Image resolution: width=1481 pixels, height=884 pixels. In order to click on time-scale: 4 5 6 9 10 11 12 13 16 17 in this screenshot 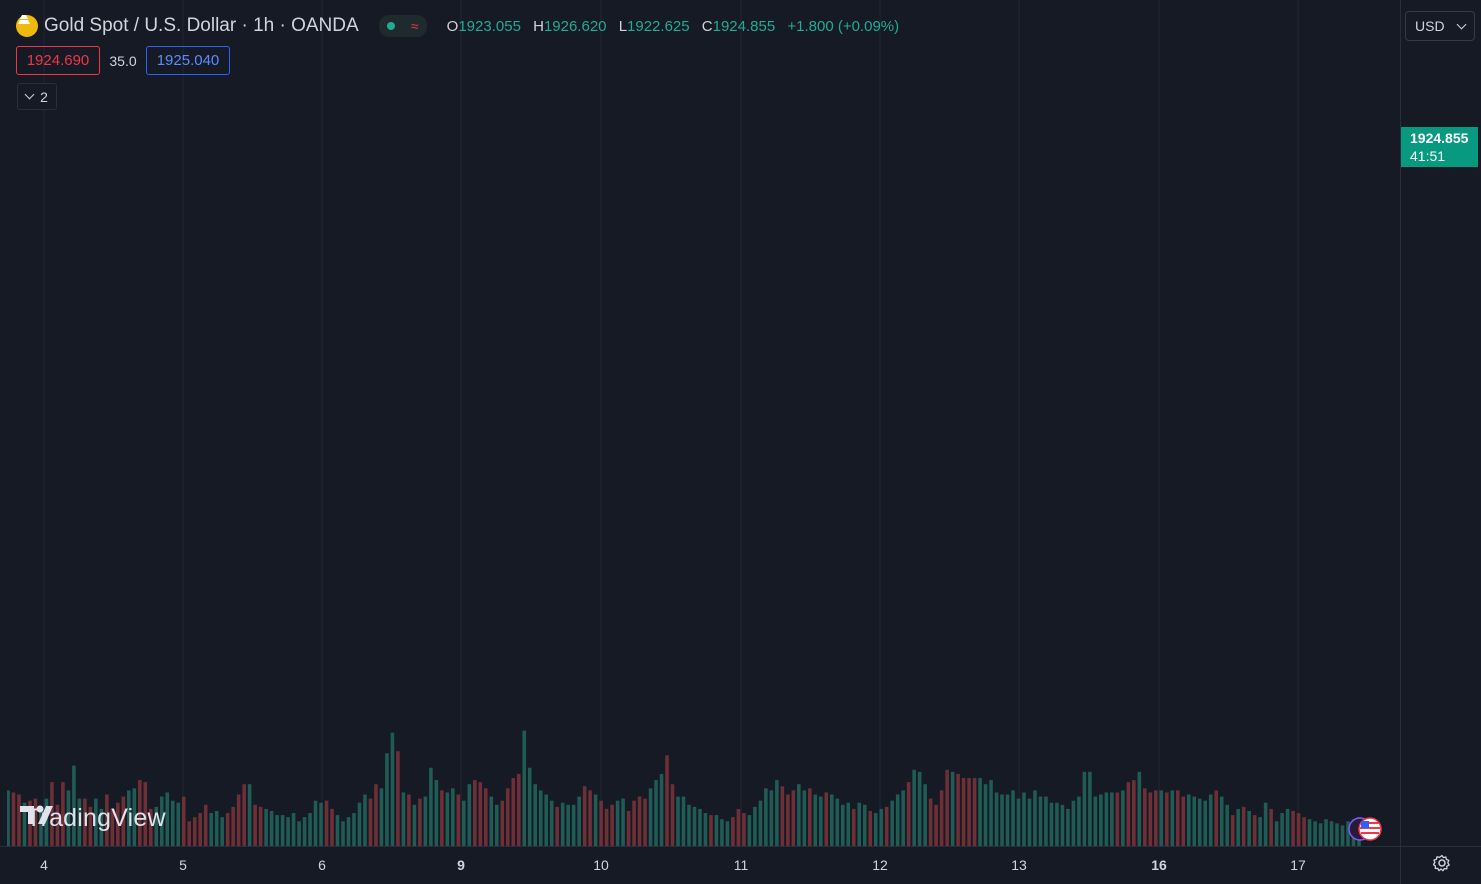, I will do `click(700, 865)`.